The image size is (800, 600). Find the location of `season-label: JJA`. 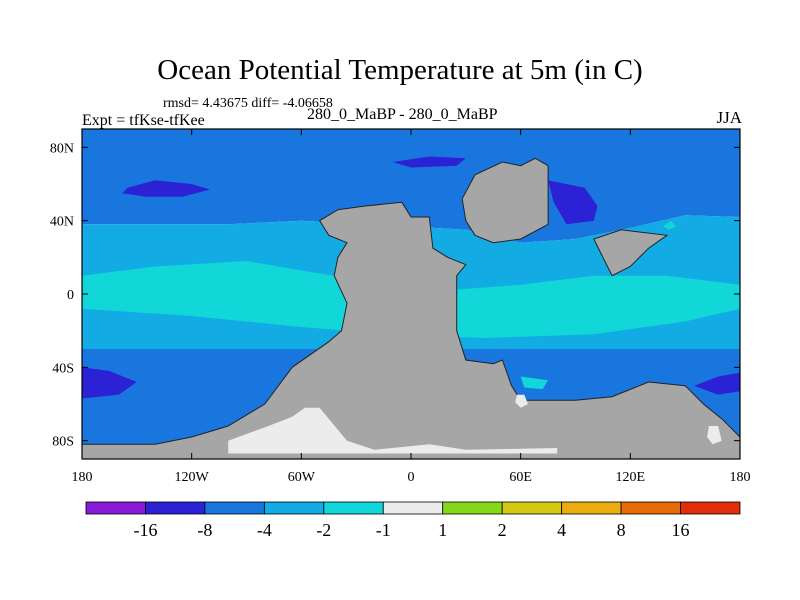

season-label: JJA is located at coordinates (729, 117).